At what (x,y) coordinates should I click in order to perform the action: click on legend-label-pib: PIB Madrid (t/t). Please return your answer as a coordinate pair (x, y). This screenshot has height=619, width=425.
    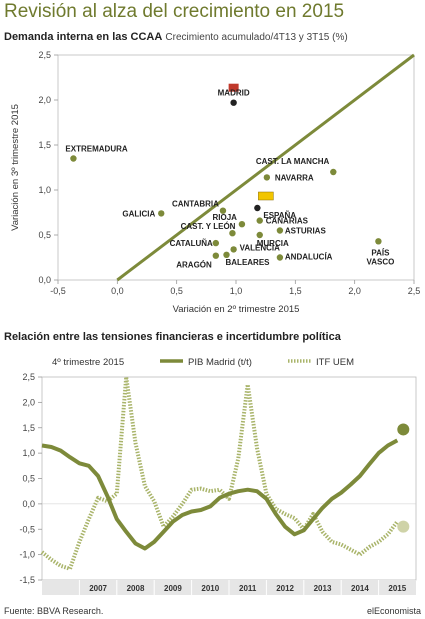
    Looking at the image, I should click on (220, 362).